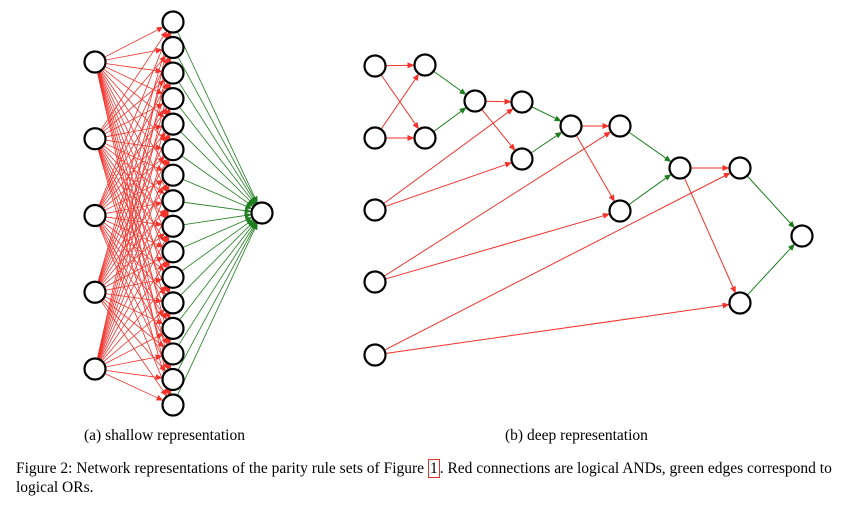 The image size is (861, 510). I want to click on or-edge-a2-o1, so click(450, 120).